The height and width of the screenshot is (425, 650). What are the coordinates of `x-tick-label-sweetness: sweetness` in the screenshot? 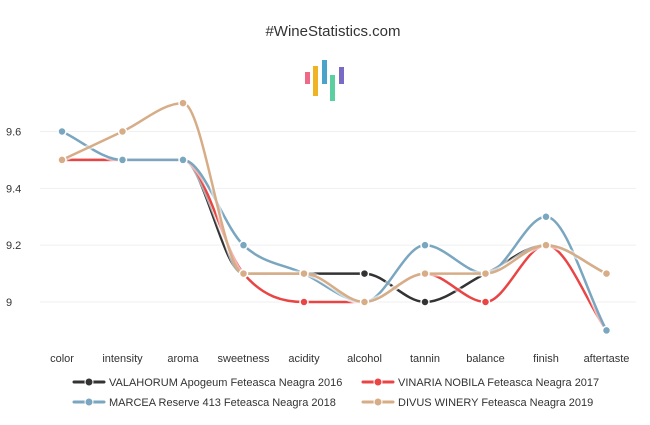 It's located at (244, 359).